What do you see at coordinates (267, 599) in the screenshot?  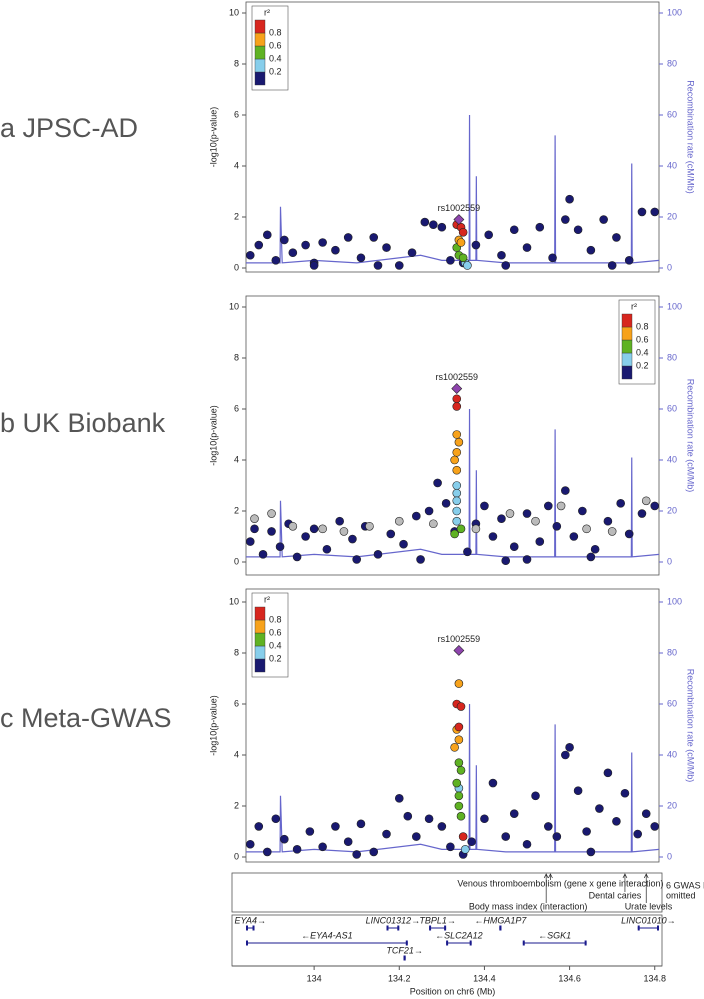 I see `legend-title: r²` at bounding box center [267, 599].